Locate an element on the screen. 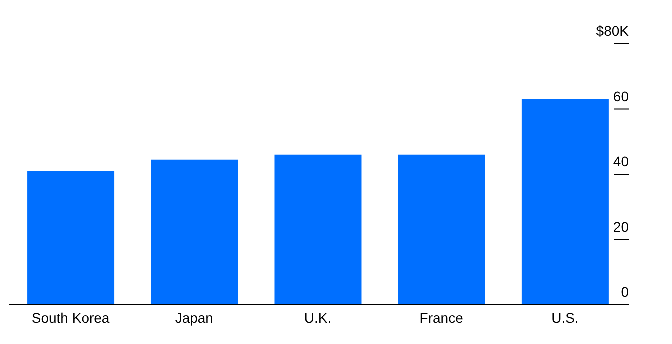  x-tick-label: U.S. is located at coordinates (565, 318).